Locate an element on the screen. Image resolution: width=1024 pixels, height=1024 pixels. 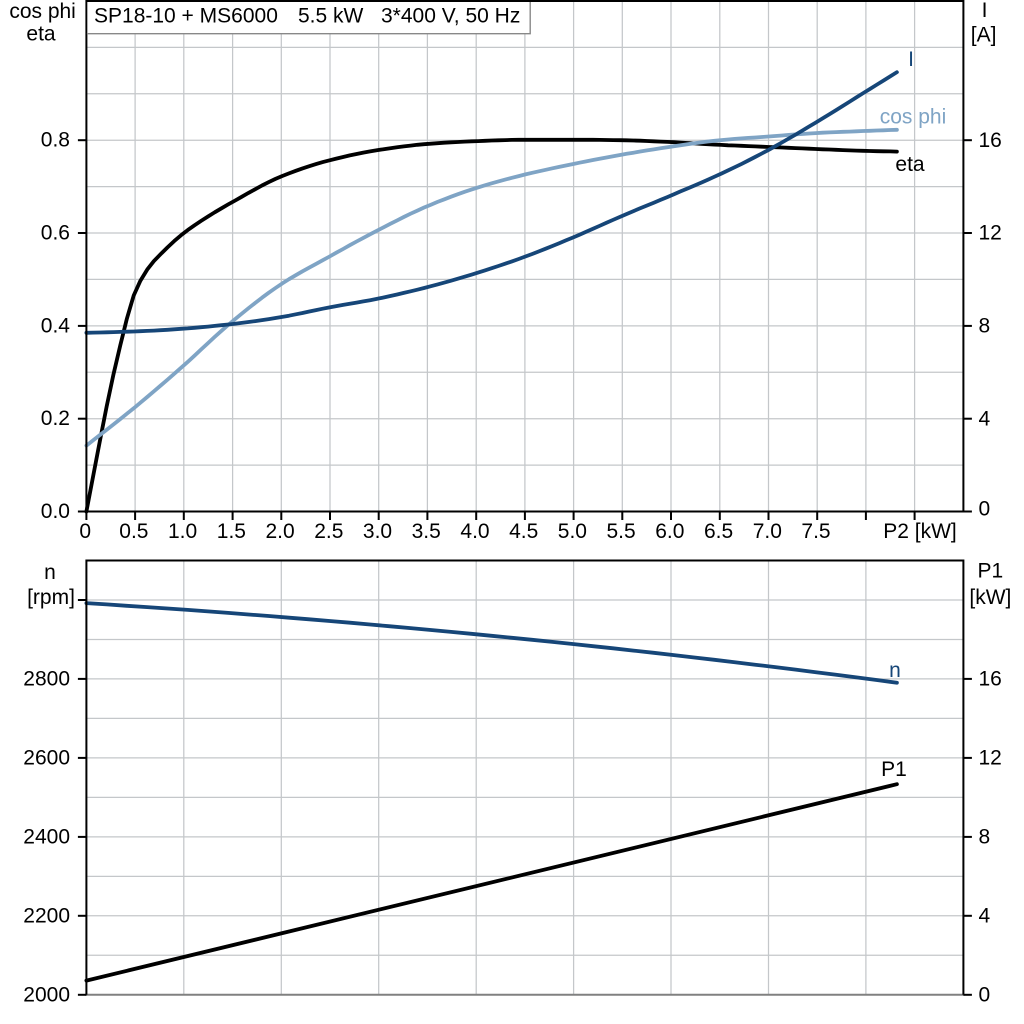
svg-text: SP18-10 + MS6000 is located at coordinates (186, 16).